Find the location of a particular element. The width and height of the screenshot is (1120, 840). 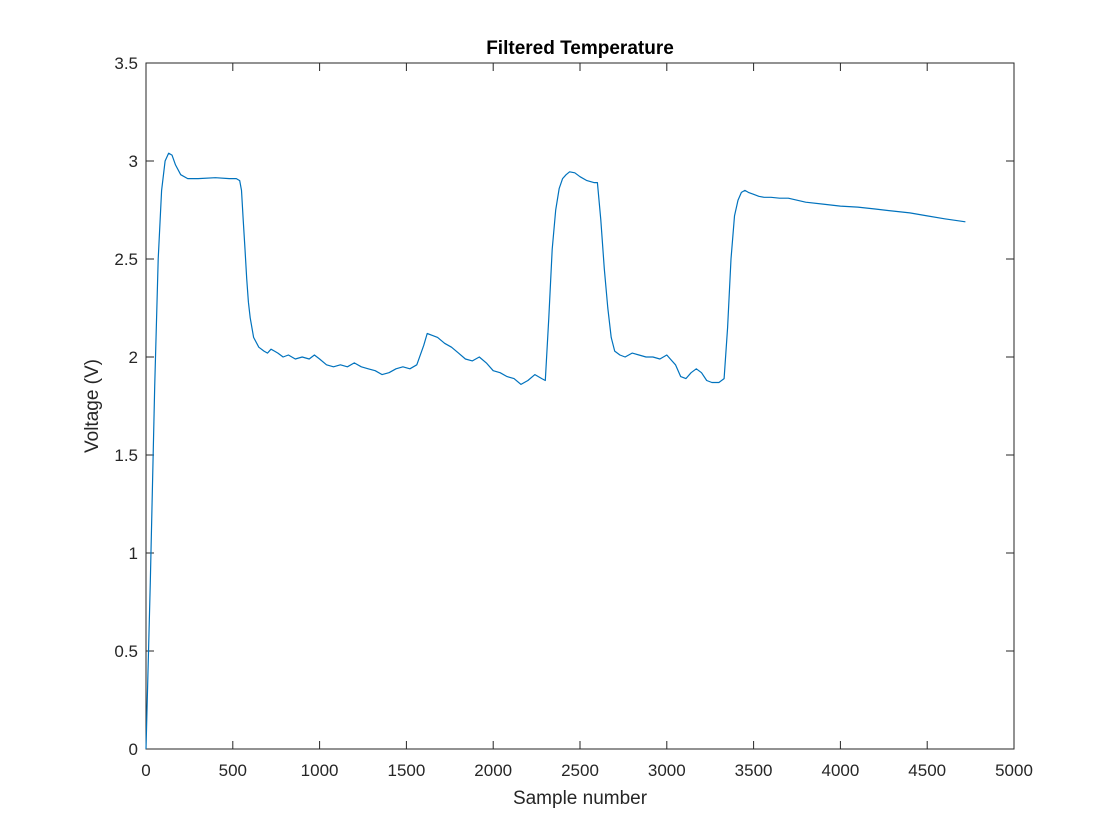

x-tick-label: 2500 is located at coordinates (580, 770).